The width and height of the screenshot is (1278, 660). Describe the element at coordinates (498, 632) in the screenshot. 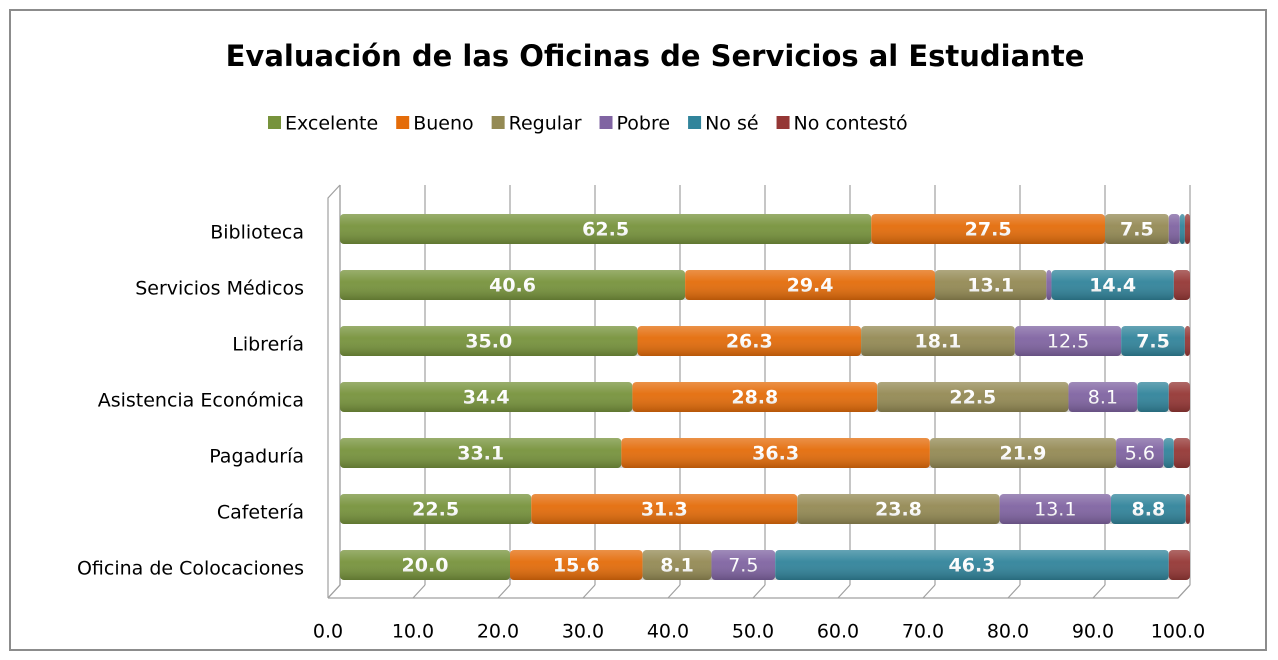

I see `x-tick-label: 20.0` at that location.